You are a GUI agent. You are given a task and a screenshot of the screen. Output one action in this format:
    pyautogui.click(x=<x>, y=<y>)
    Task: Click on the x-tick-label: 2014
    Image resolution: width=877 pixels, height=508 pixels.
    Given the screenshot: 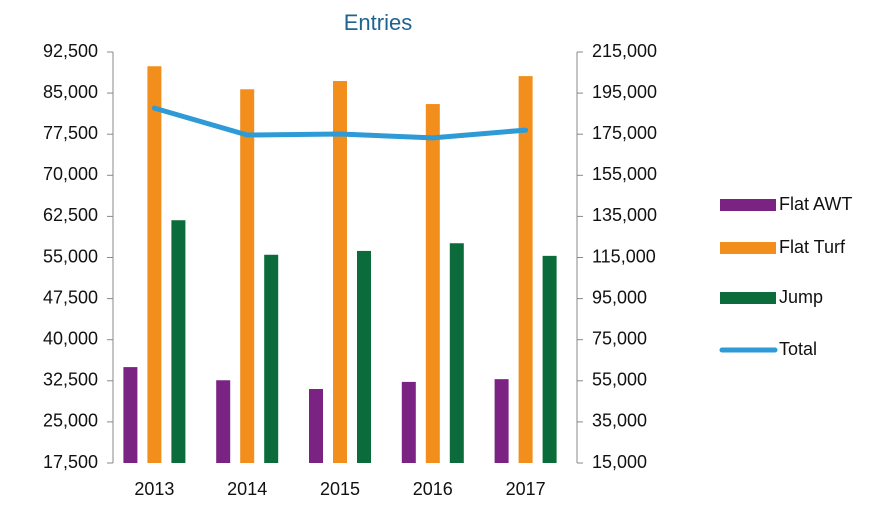 What is the action you would take?
    pyautogui.click(x=247, y=489)
    